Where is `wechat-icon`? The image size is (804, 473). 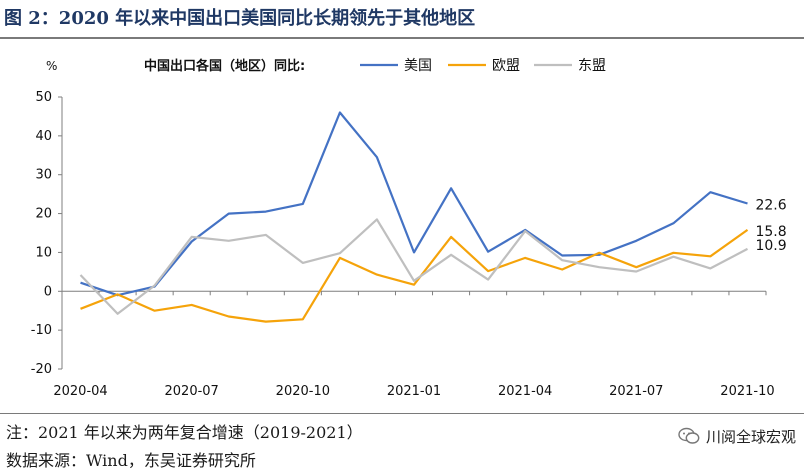
wechat-icon is located at coordinates (689, 435).